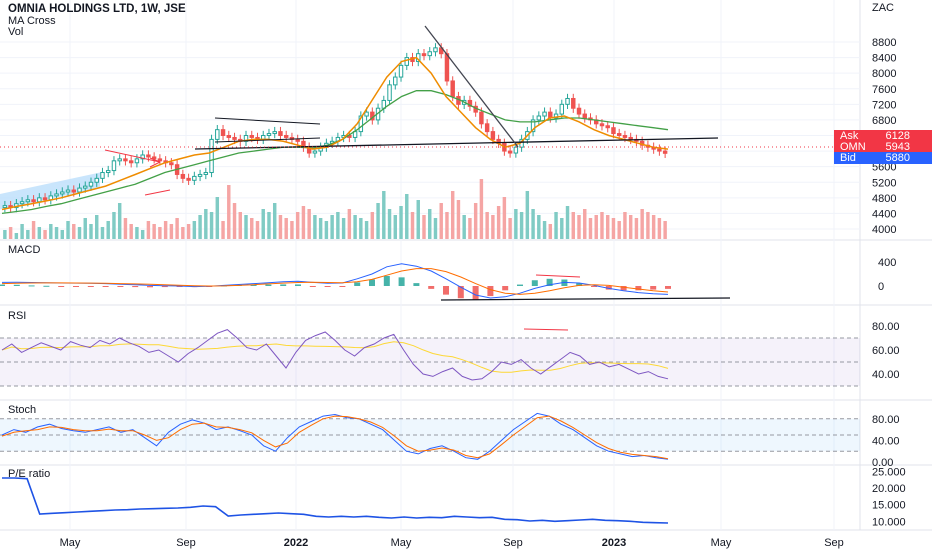  I want to click on currency-label: ZAC, so click(883, 8).